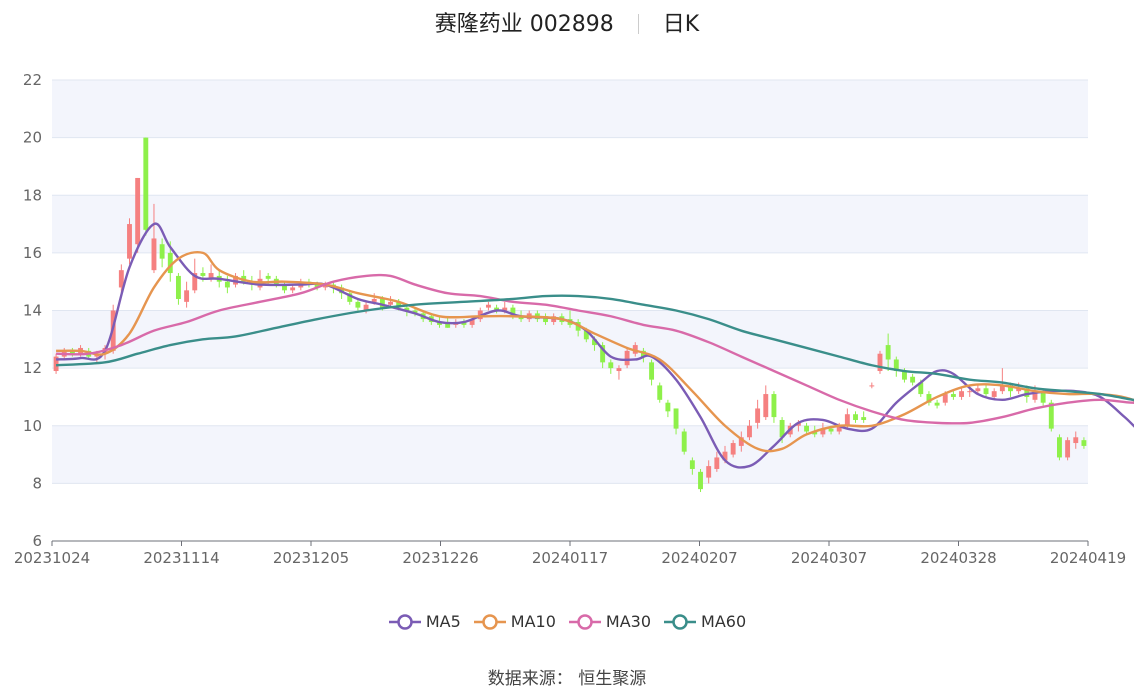  Describe the element at coordinates (570, 454) in the screenshot. I see `plot-band` at that location.